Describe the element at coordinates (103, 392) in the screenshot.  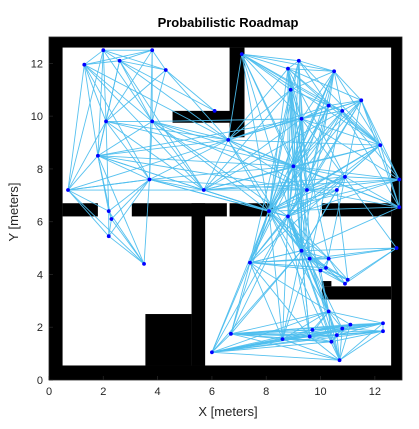
I see `x-tick-label: 2` at that location.